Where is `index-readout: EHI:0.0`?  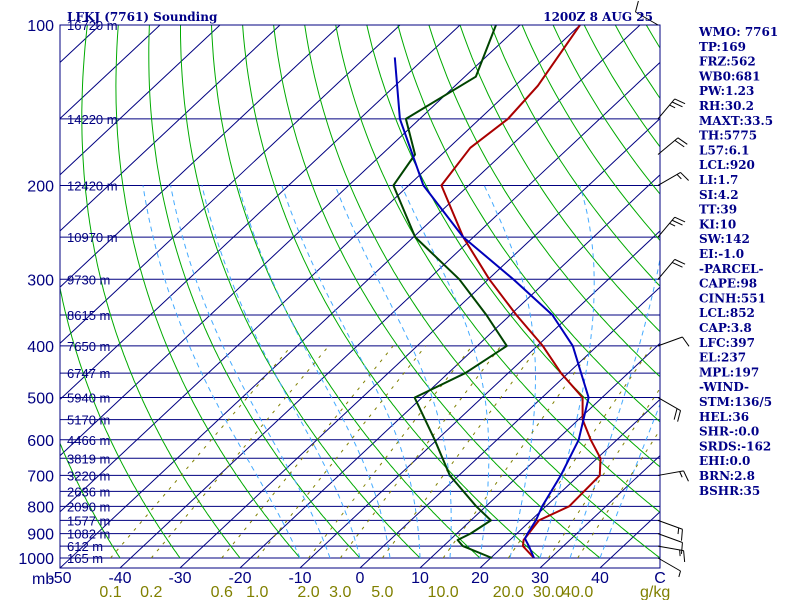 index-readout: EHI:0.0 is located at coordinates (724, 461).